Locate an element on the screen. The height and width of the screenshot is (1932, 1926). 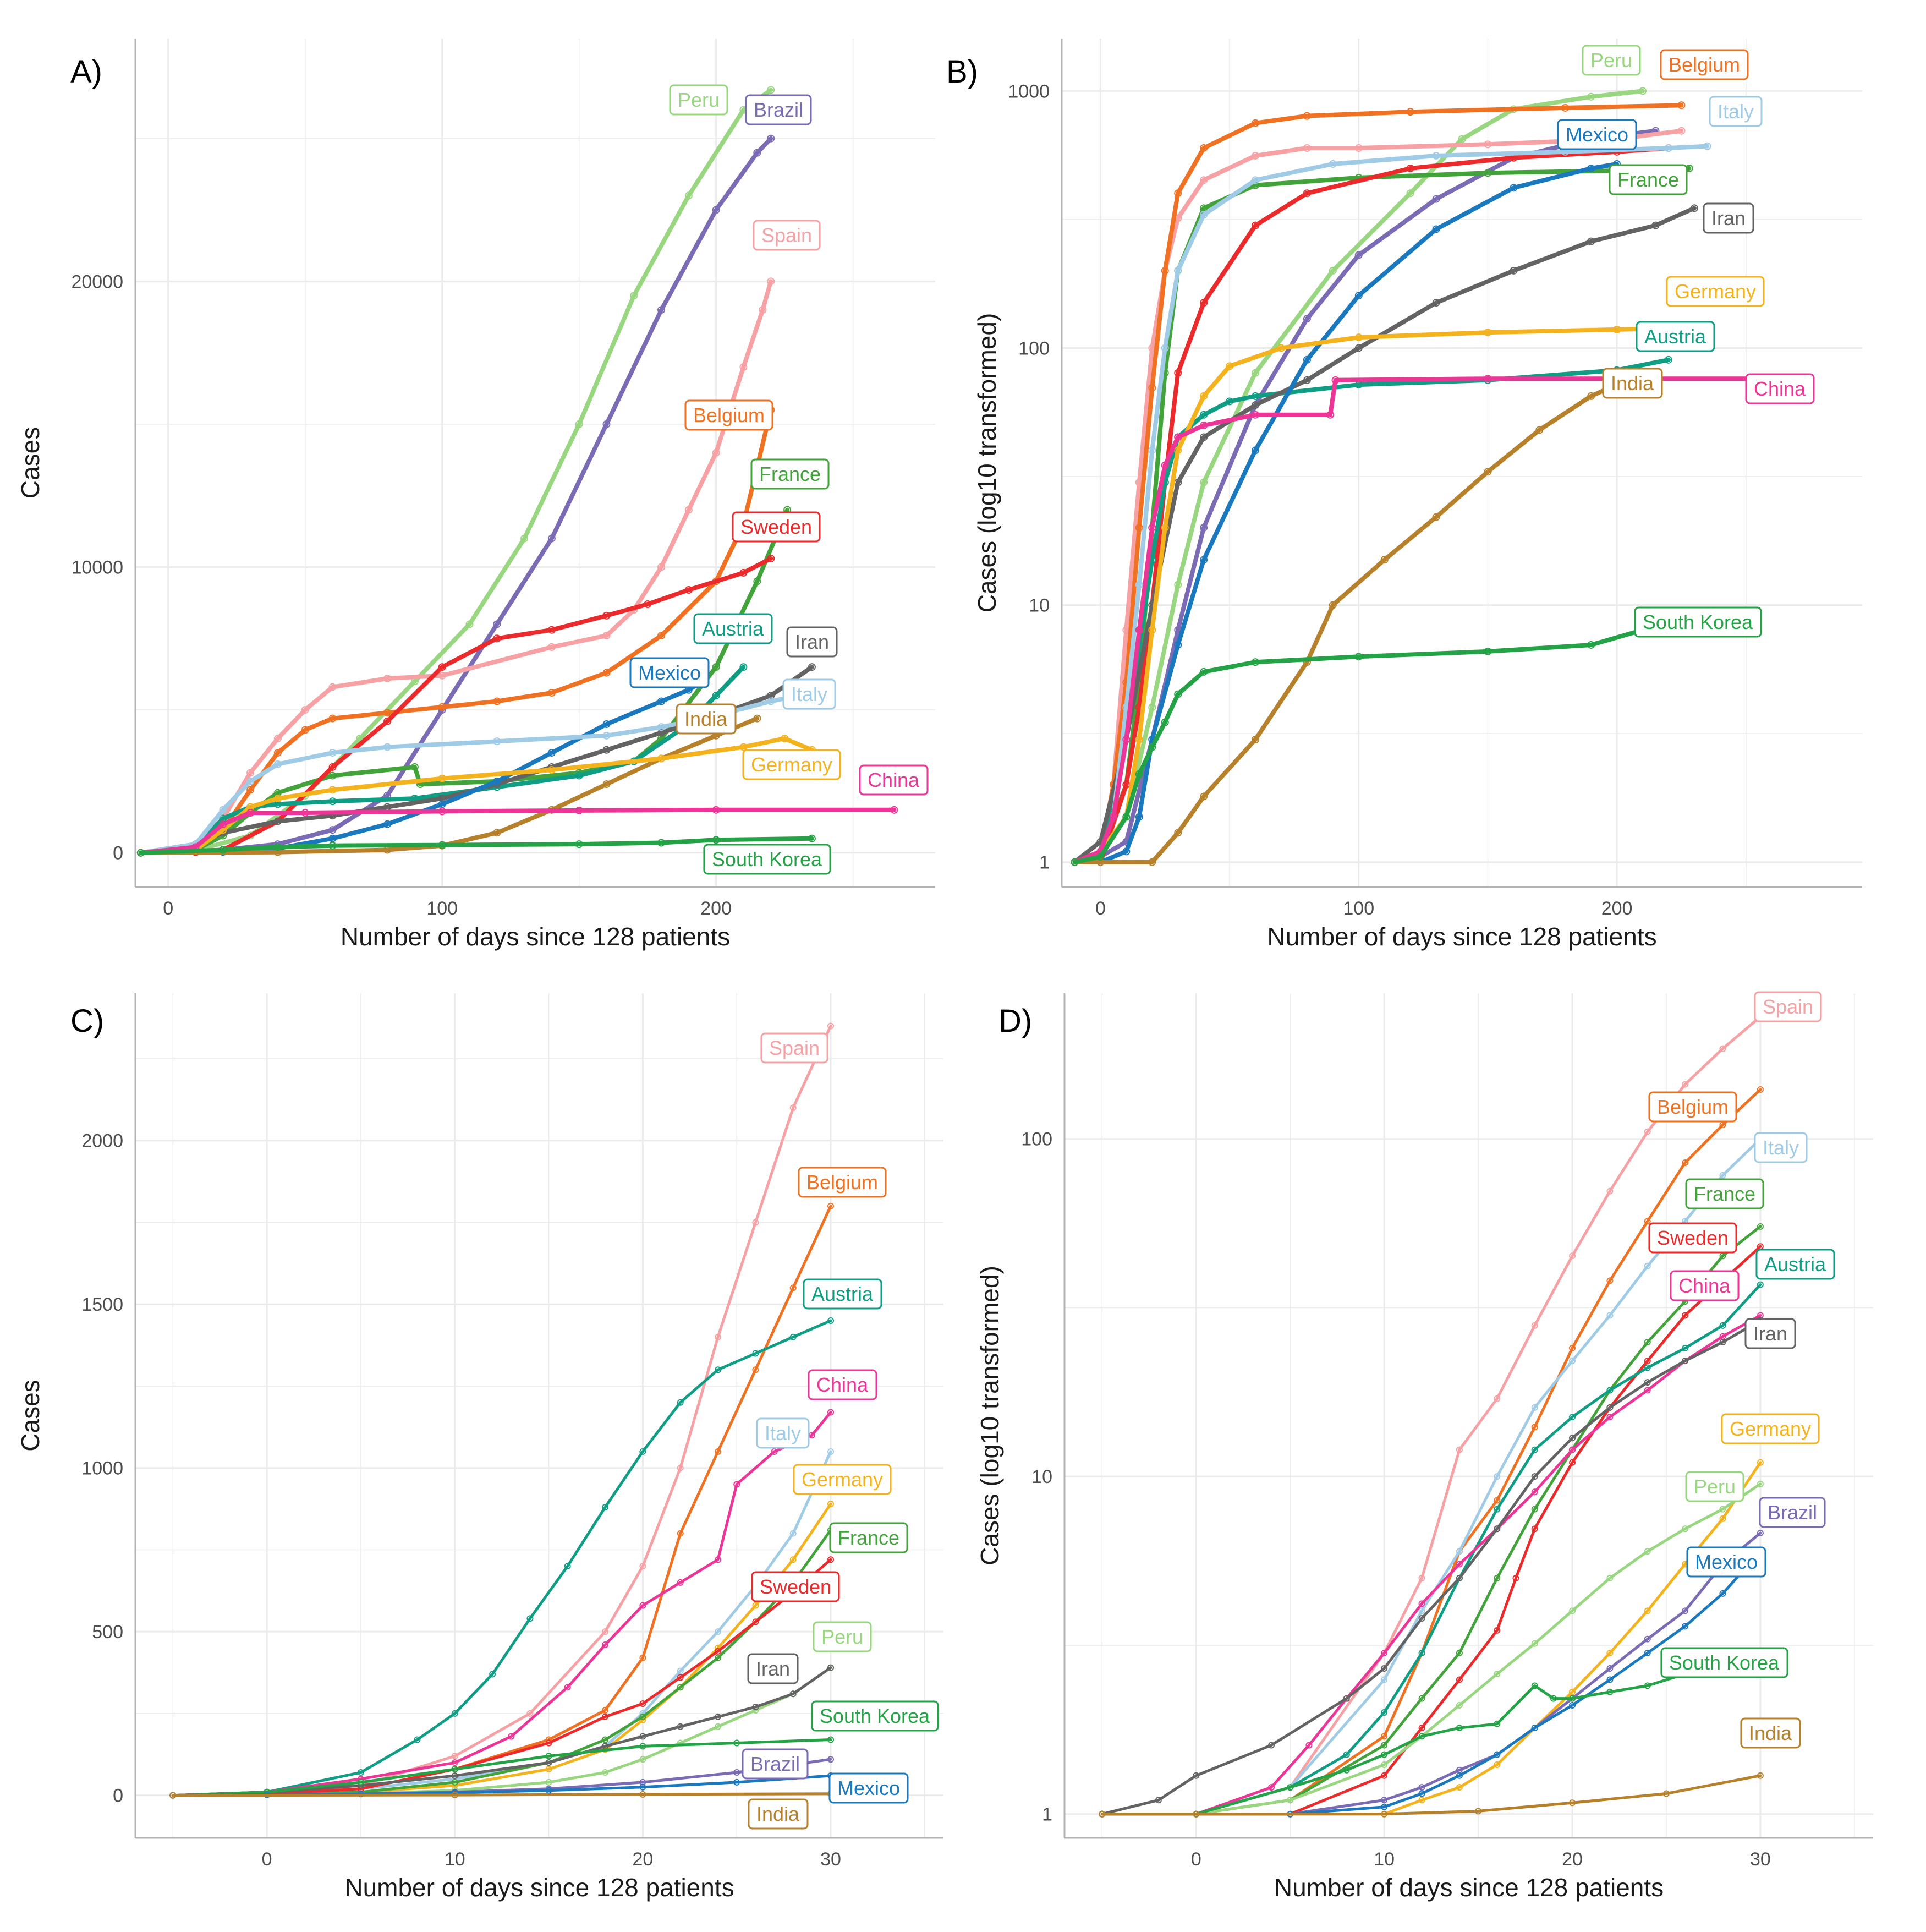
series-label-italy: Italy is located at coordinates (1781, 1147).